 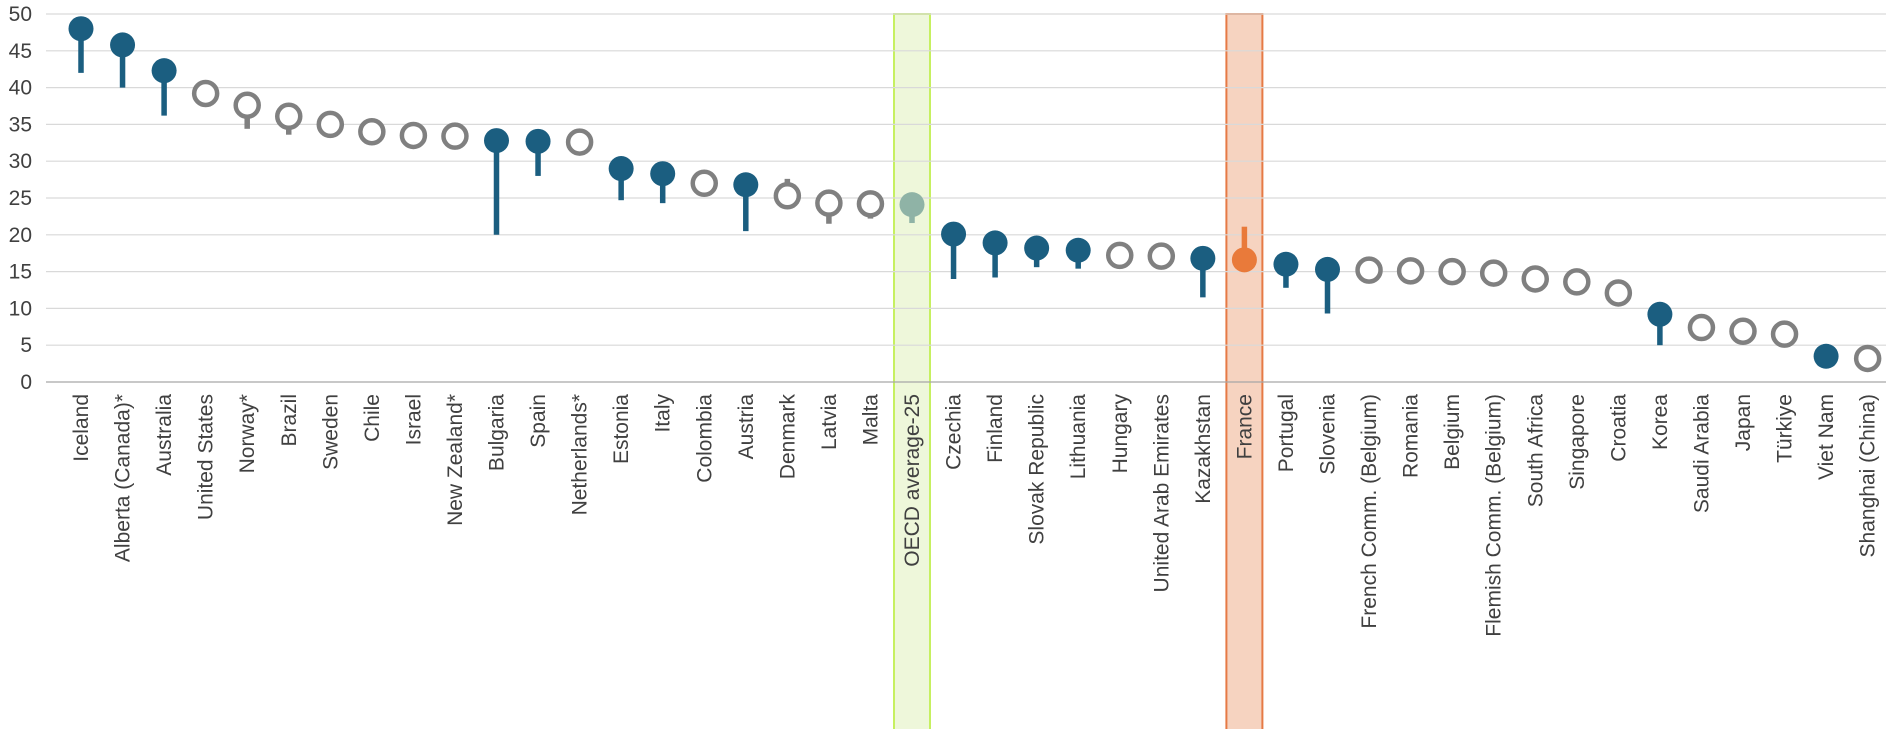 I want to click on x-label-kazakhstan: Kazakhstan, so click(x=1203, y=449).